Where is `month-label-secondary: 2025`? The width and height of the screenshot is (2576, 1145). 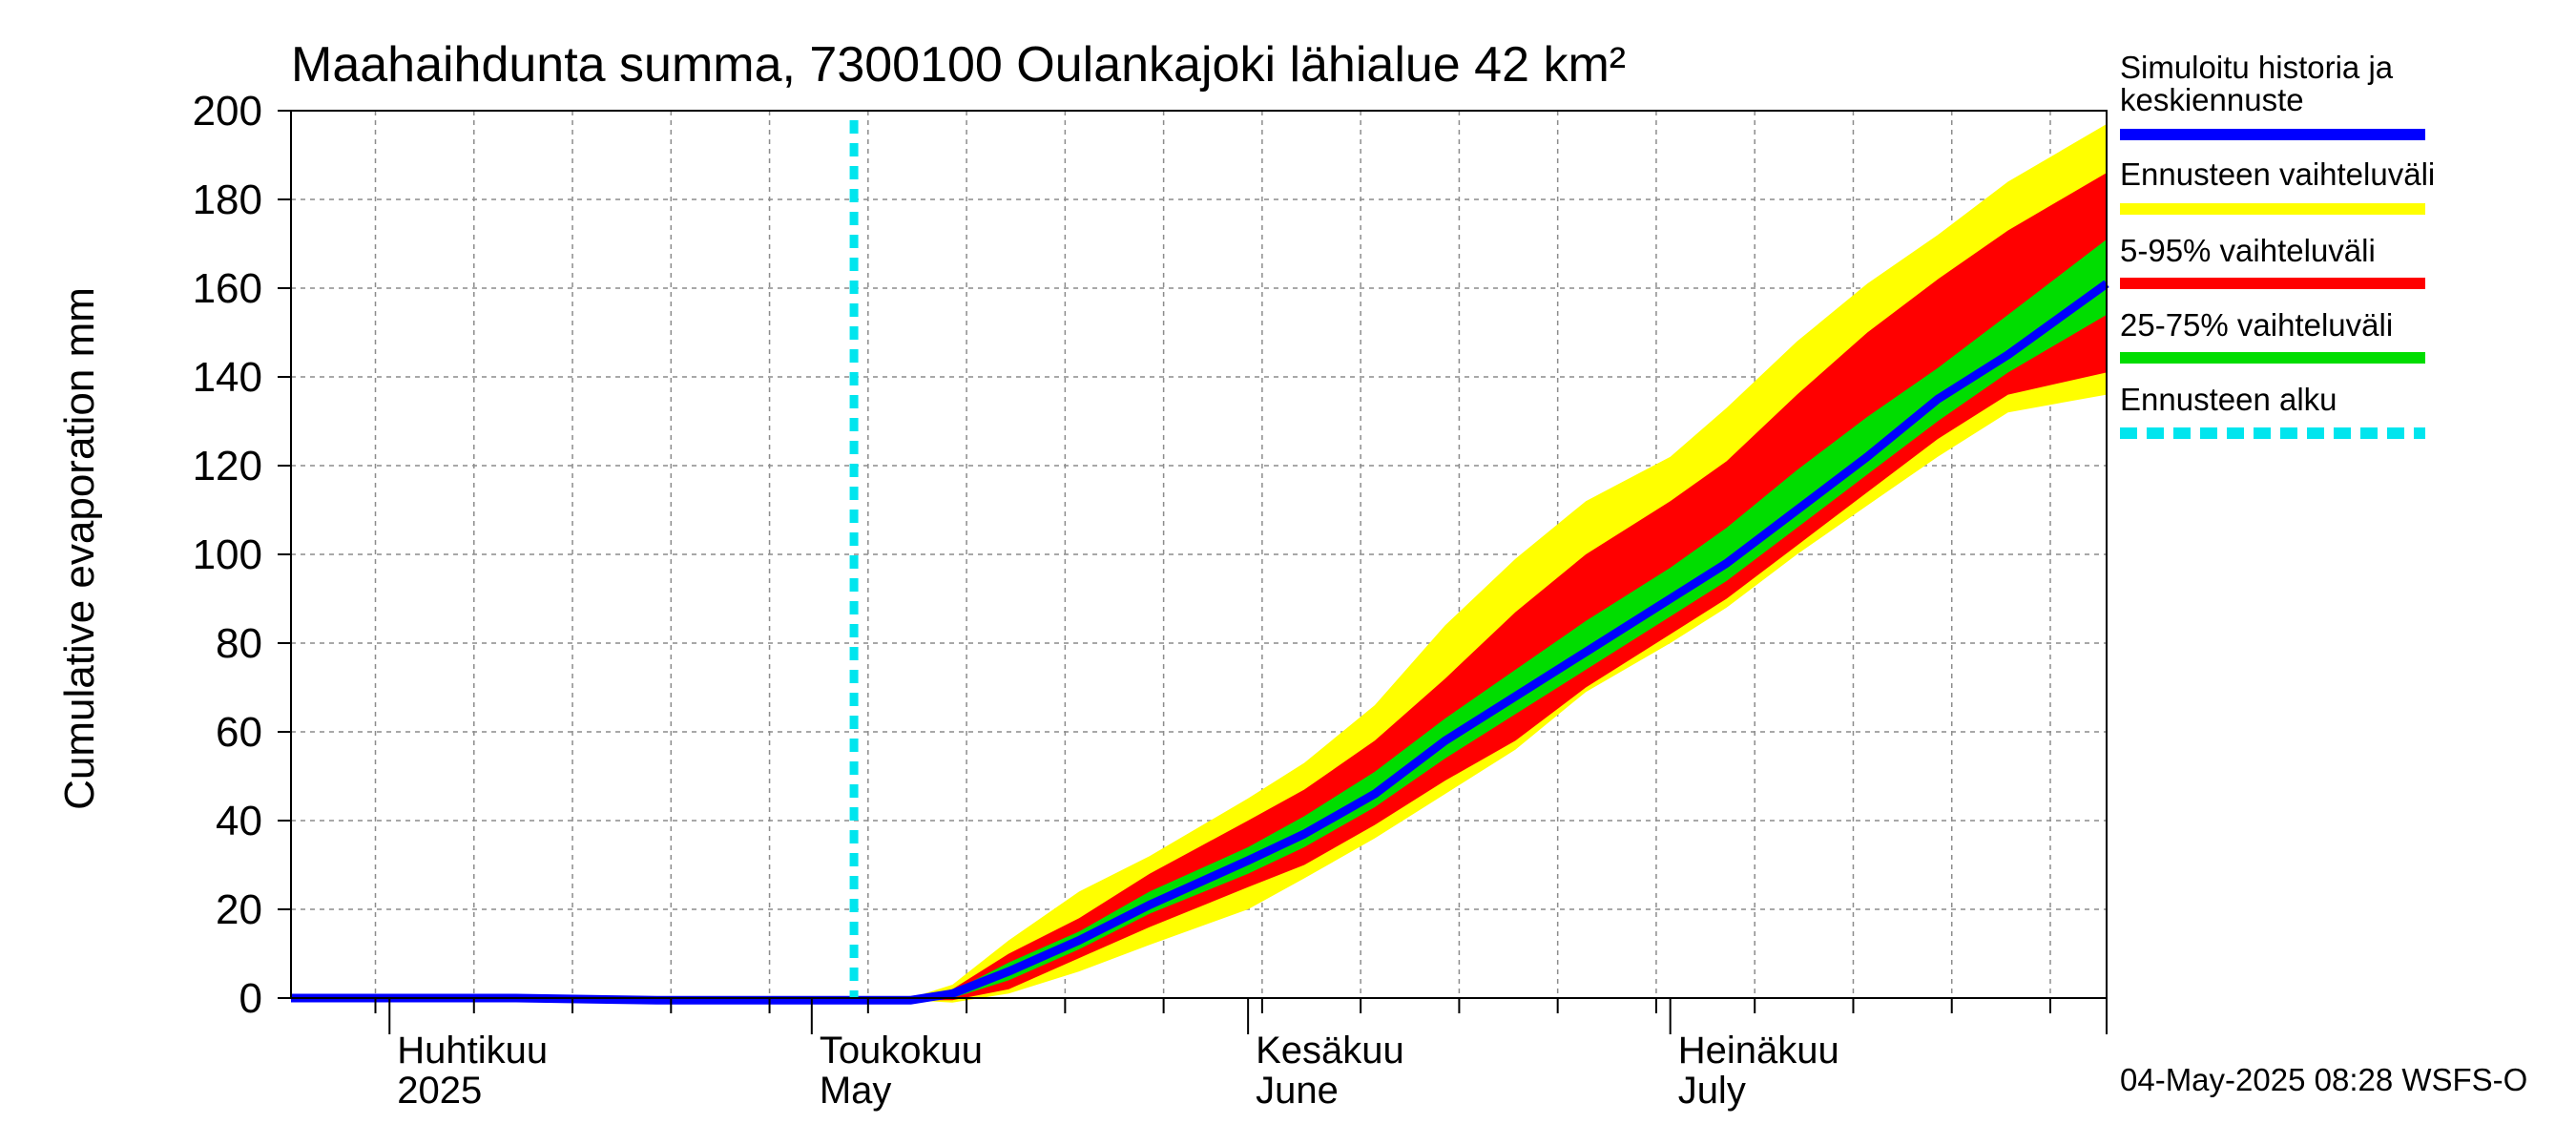
month-label-secondary: 2025 is located at coordinates (439, 1091).